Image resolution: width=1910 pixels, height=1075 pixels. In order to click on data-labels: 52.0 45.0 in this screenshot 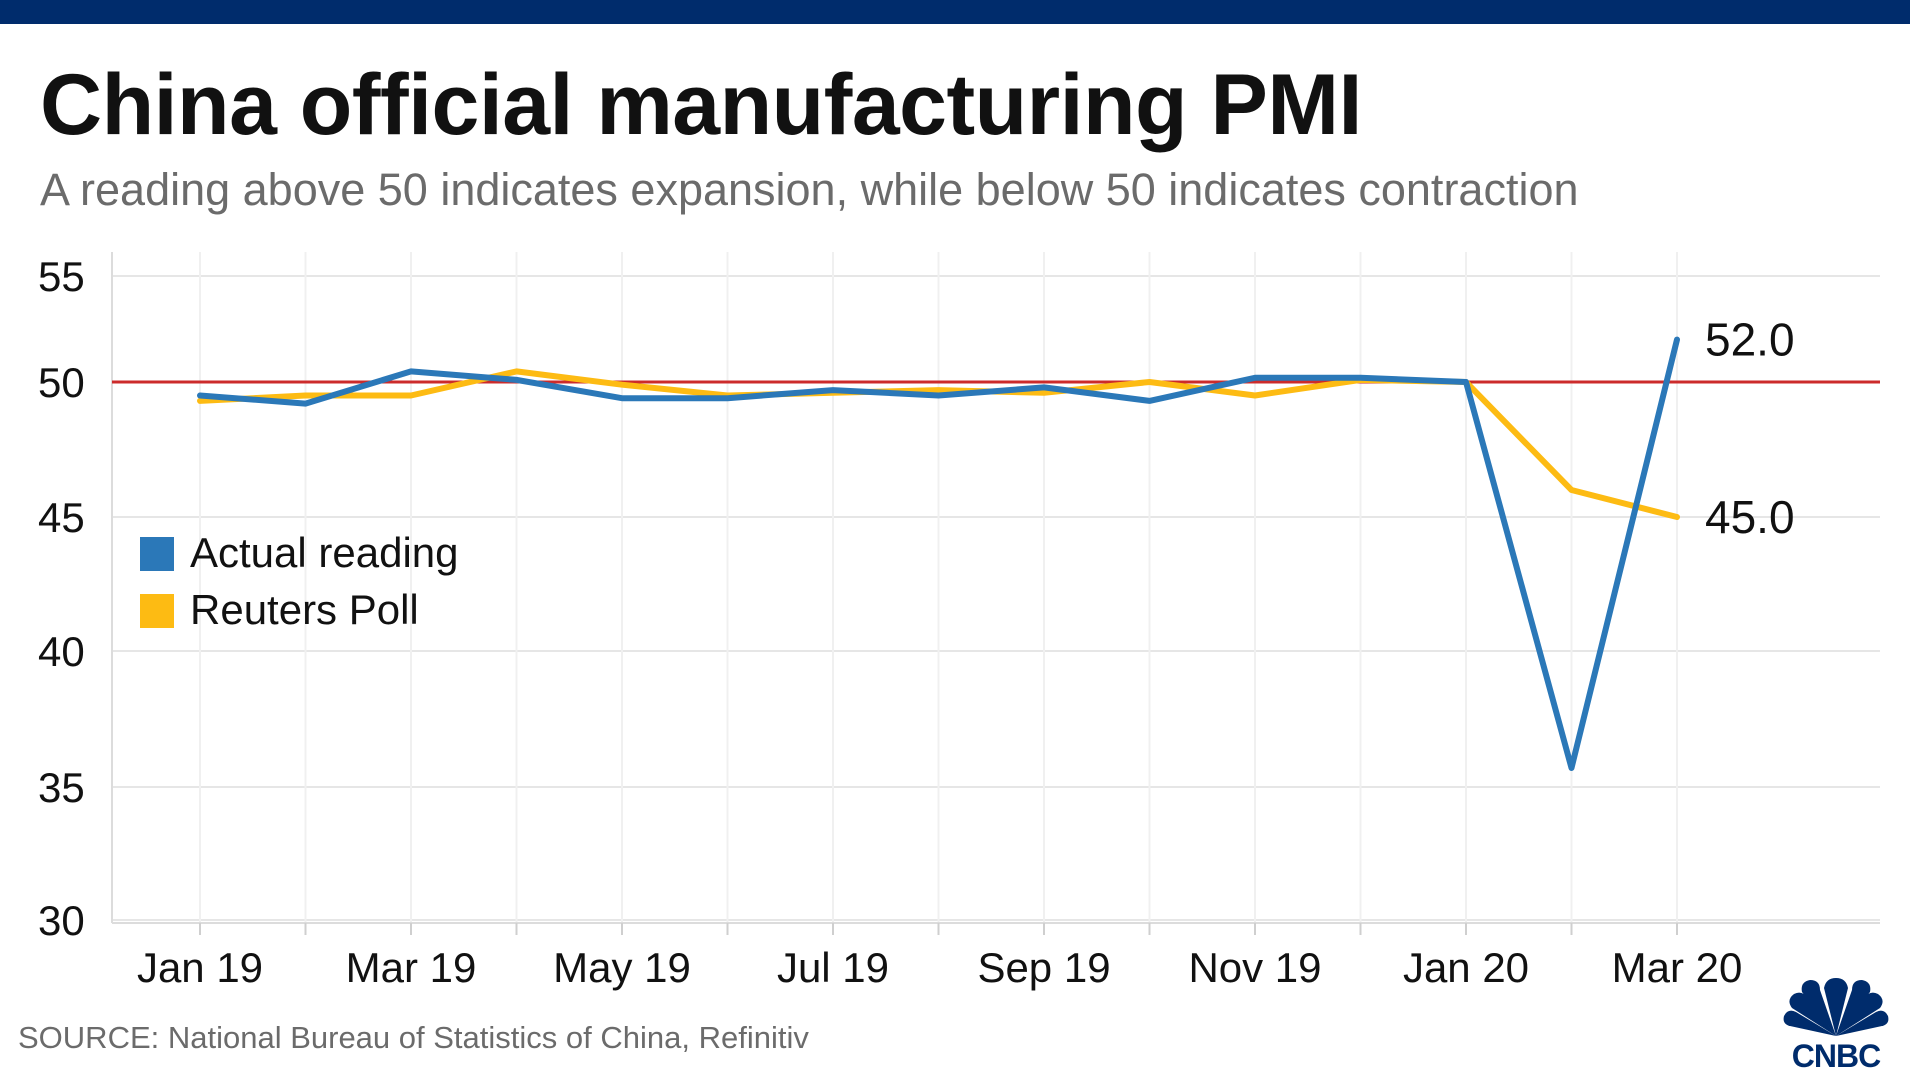, I will do `click(1750, 428)`.